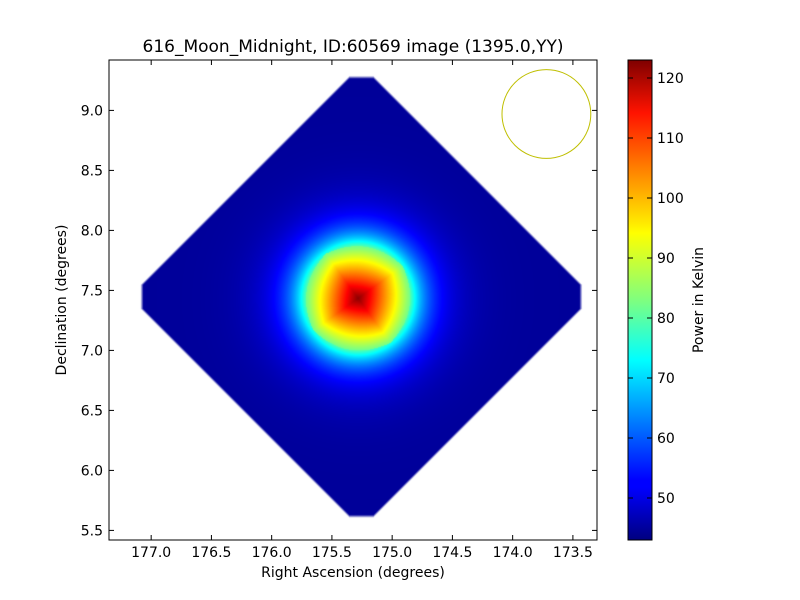  What do you see at coordinates (573, 553) in the screenshot?
I see `x-tick-label: 173.5` at bounding box center [573, 553].